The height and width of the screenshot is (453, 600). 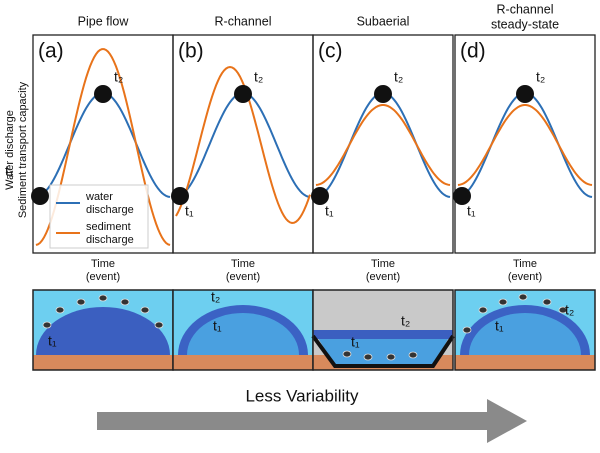 I want to click on water-band, so click(x=383, y=334).